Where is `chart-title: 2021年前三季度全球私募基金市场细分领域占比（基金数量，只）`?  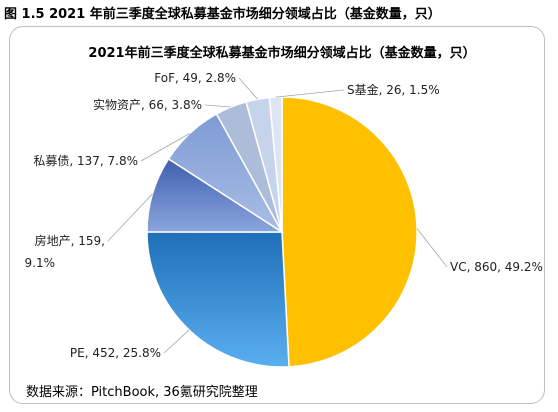
chart-title: 2021年前三季度全球私募基金市场细分领域占比（基金数量，只） is located at coordinates (281, 53).